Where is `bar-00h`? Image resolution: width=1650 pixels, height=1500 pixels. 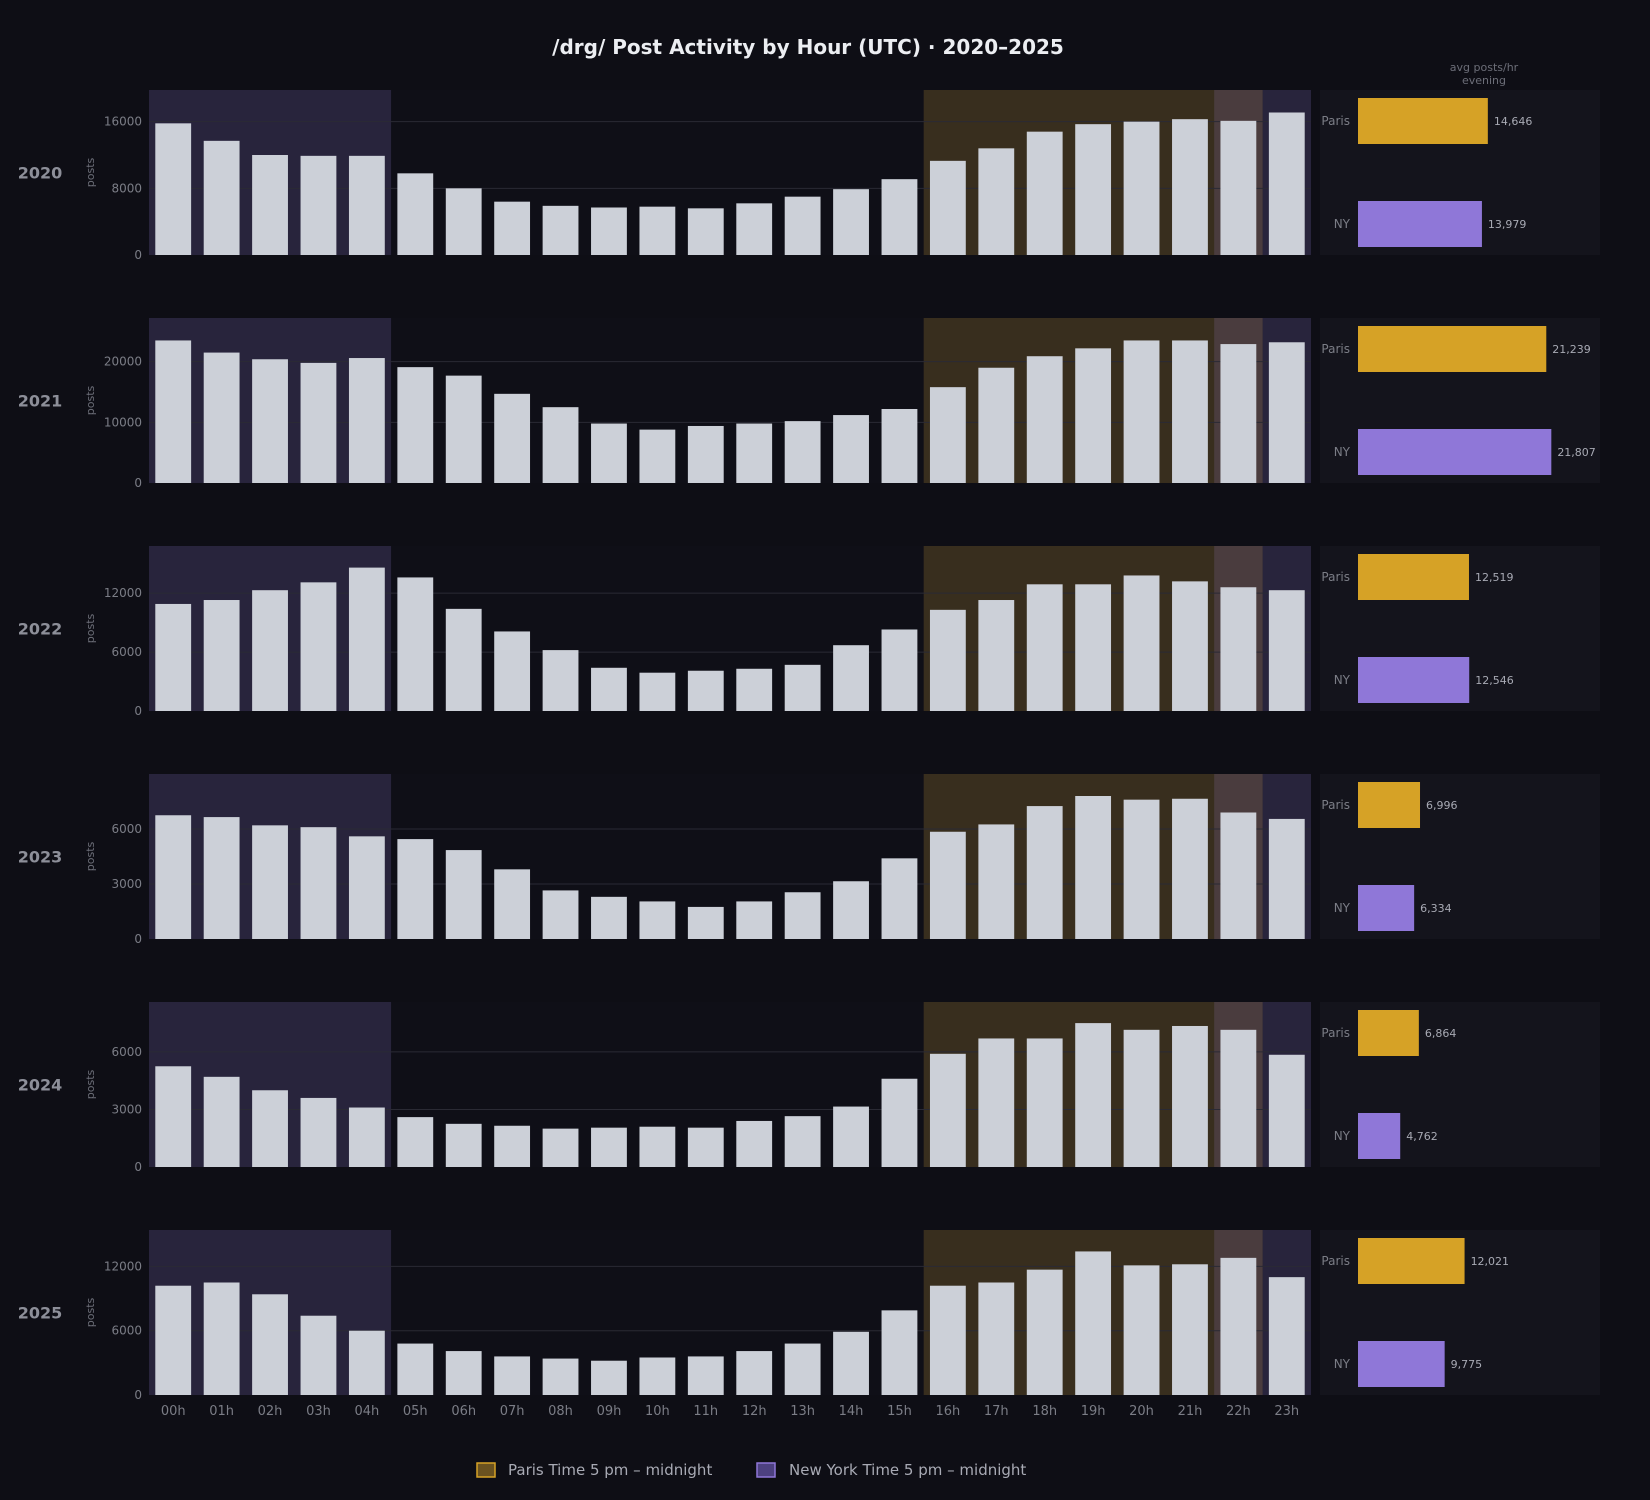 bar-00h is located at coordinates (173, 657).